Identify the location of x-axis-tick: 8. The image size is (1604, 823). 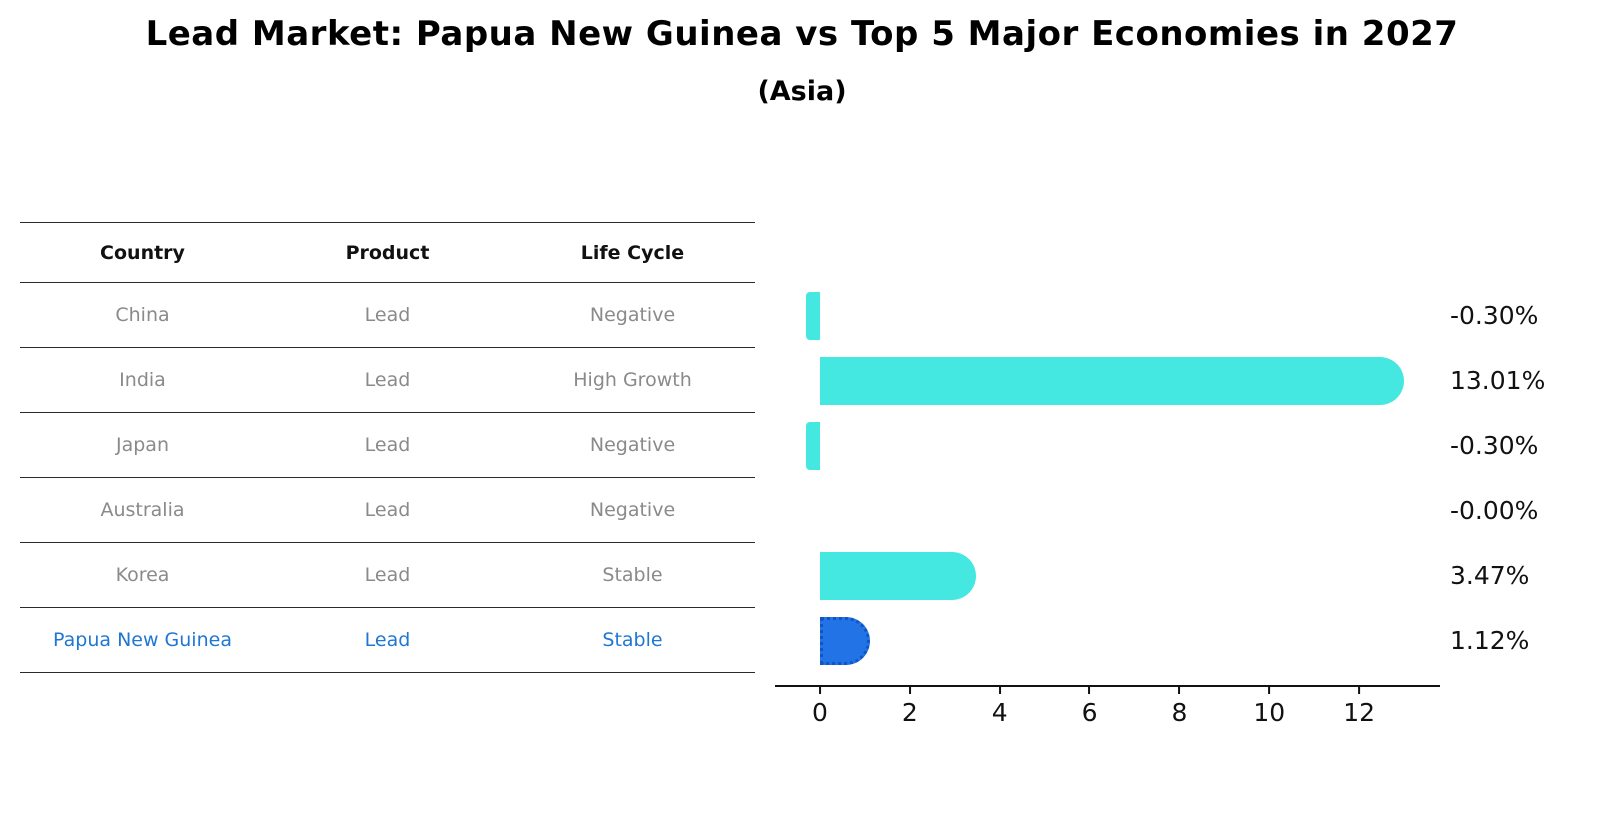
(1179, 707).